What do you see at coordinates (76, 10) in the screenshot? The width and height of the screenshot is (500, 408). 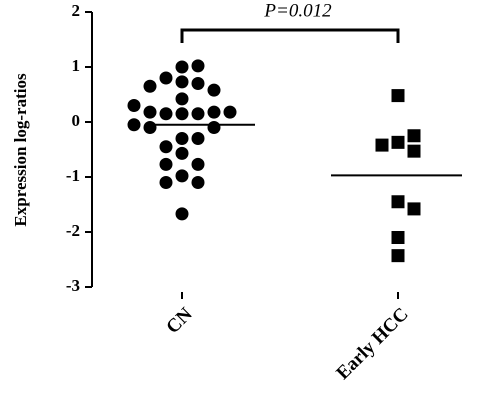 I see `y-tick-label: 2` at bounding box center [76, 10].